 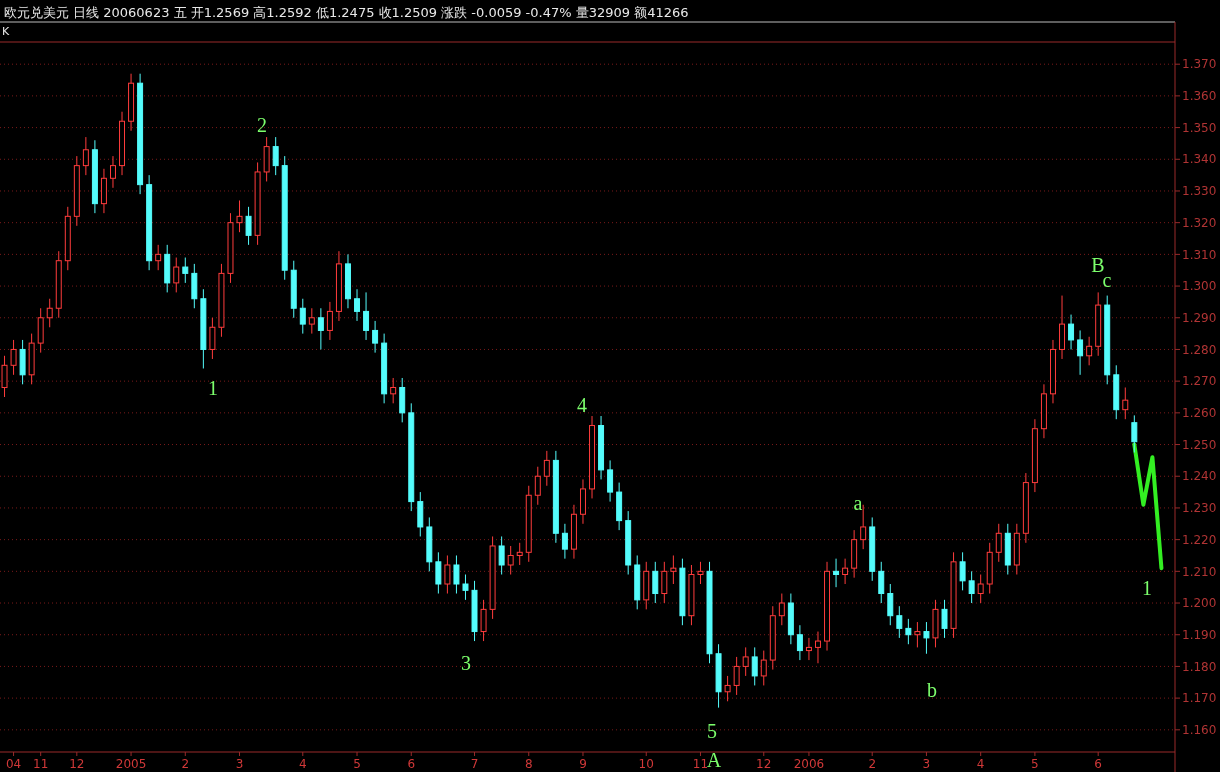 What do you see at coordinates (474, 764) in the screenshot?
I see `x-tick-label: 7` at bounding box center [474, 764].